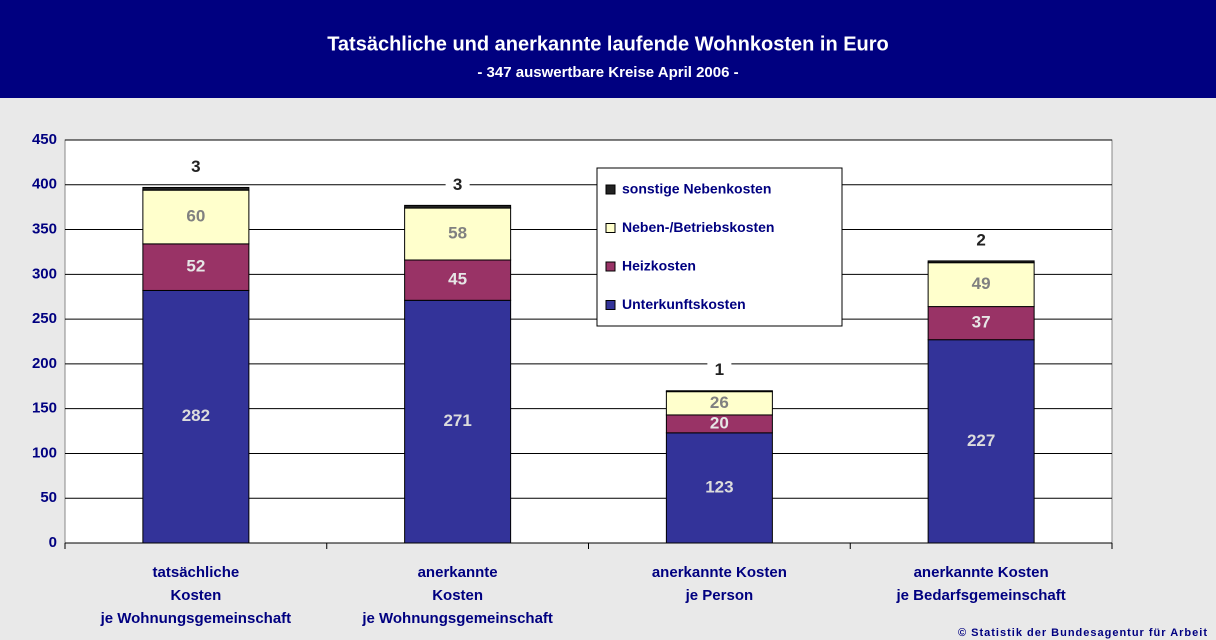 The width and height of the screenshot is (1216, 640). Describe the element at coordinates (684, 304) in the screenshot. I see `legend-label: Unterkunftskosten` at that location.